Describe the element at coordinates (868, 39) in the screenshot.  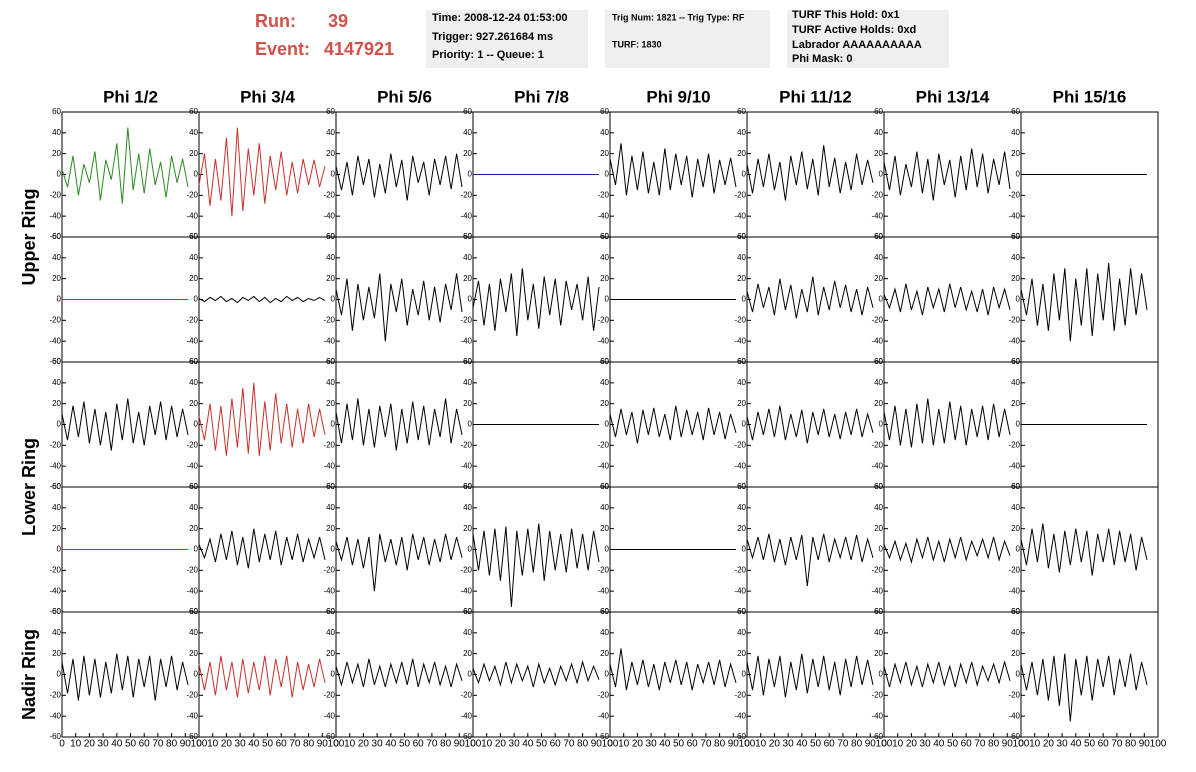
I see `info-box` at that location.